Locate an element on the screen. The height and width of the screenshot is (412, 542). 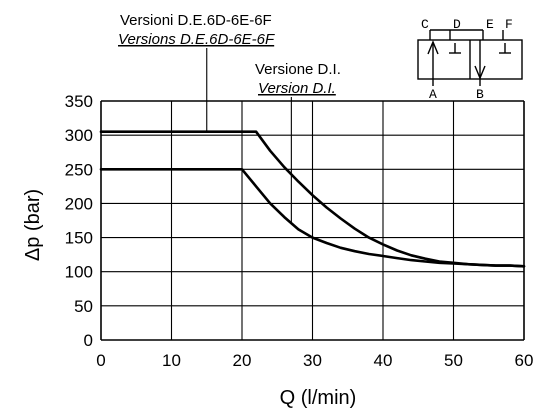
y-axis-tick-labels: 0 50 100 150 200 250 300 350 is located at coordinates (79, 221).